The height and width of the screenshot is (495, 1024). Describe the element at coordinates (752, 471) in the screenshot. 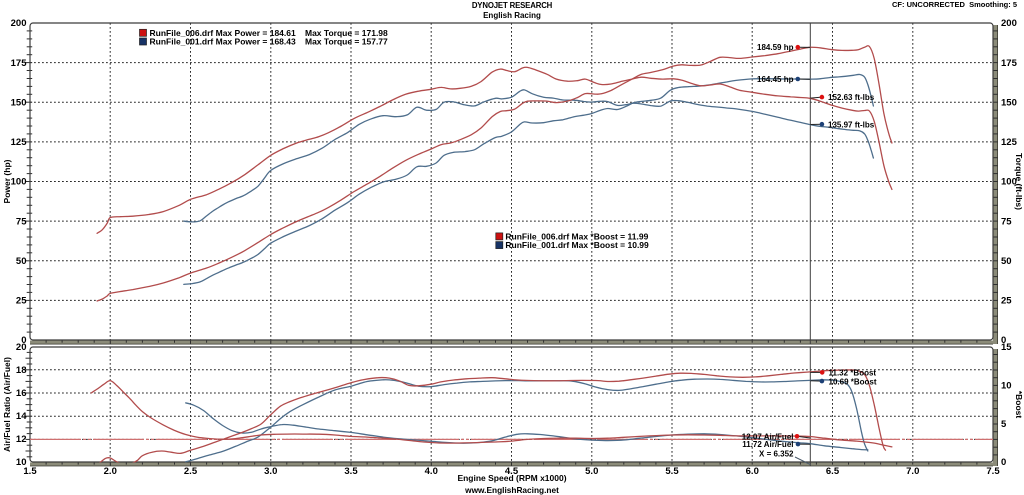

I see `svg-text: 6.0` at that location.